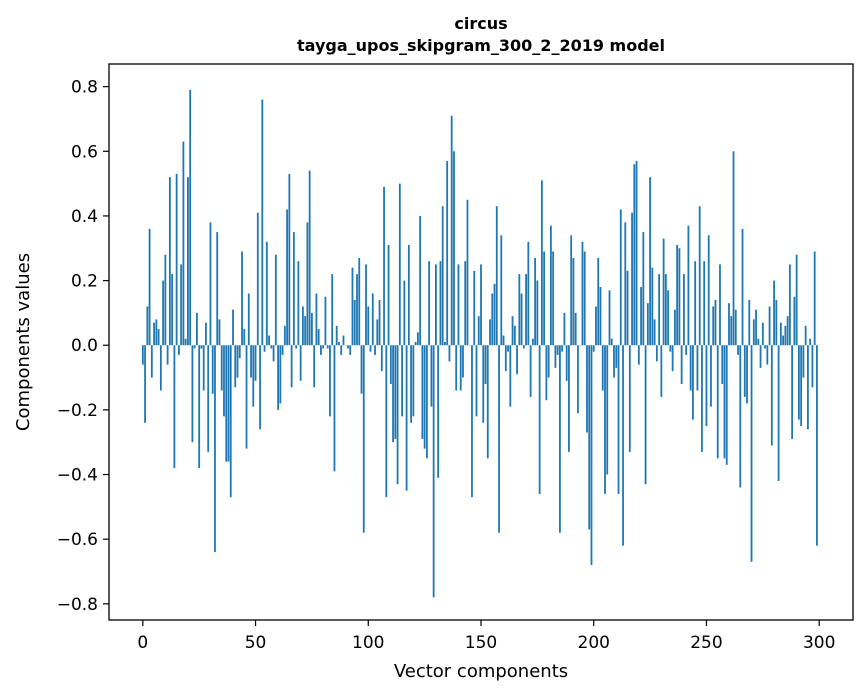 The image size is (867, 696). I want to click on x-ticks: 0 50 100 150 200 250 300, so click(486, 636).